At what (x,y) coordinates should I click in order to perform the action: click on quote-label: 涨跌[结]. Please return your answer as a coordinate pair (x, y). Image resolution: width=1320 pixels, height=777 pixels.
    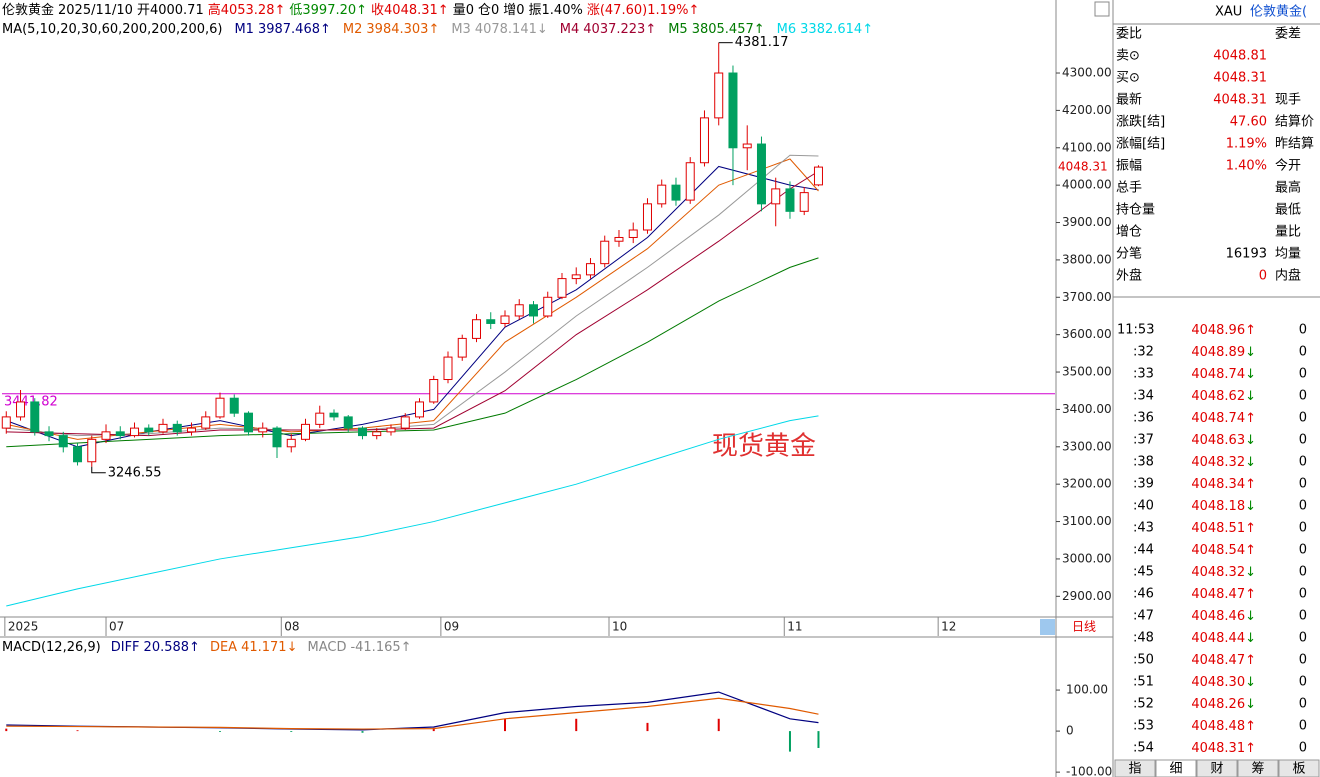
    Looking at the image, I should click on (1140, 122).